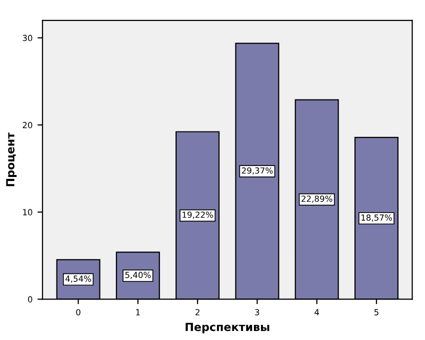 Image resolution: width=425 pixels, height=340 pixels. What do you see at coordinates (197, 215) in the screenshot?
I see `data-label: 19,22%` at bounding box center [197, 215].